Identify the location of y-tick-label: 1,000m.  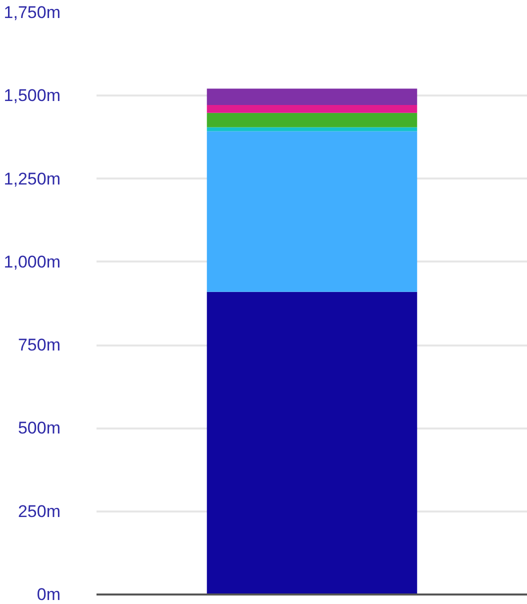
(32, 262).